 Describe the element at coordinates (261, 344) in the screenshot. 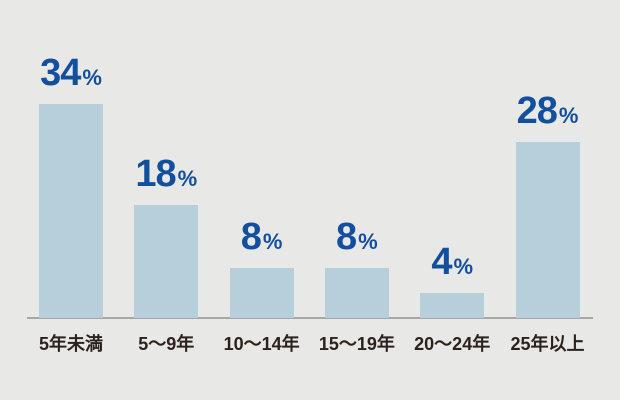

I see `category-label: 10〜14年` at that location.